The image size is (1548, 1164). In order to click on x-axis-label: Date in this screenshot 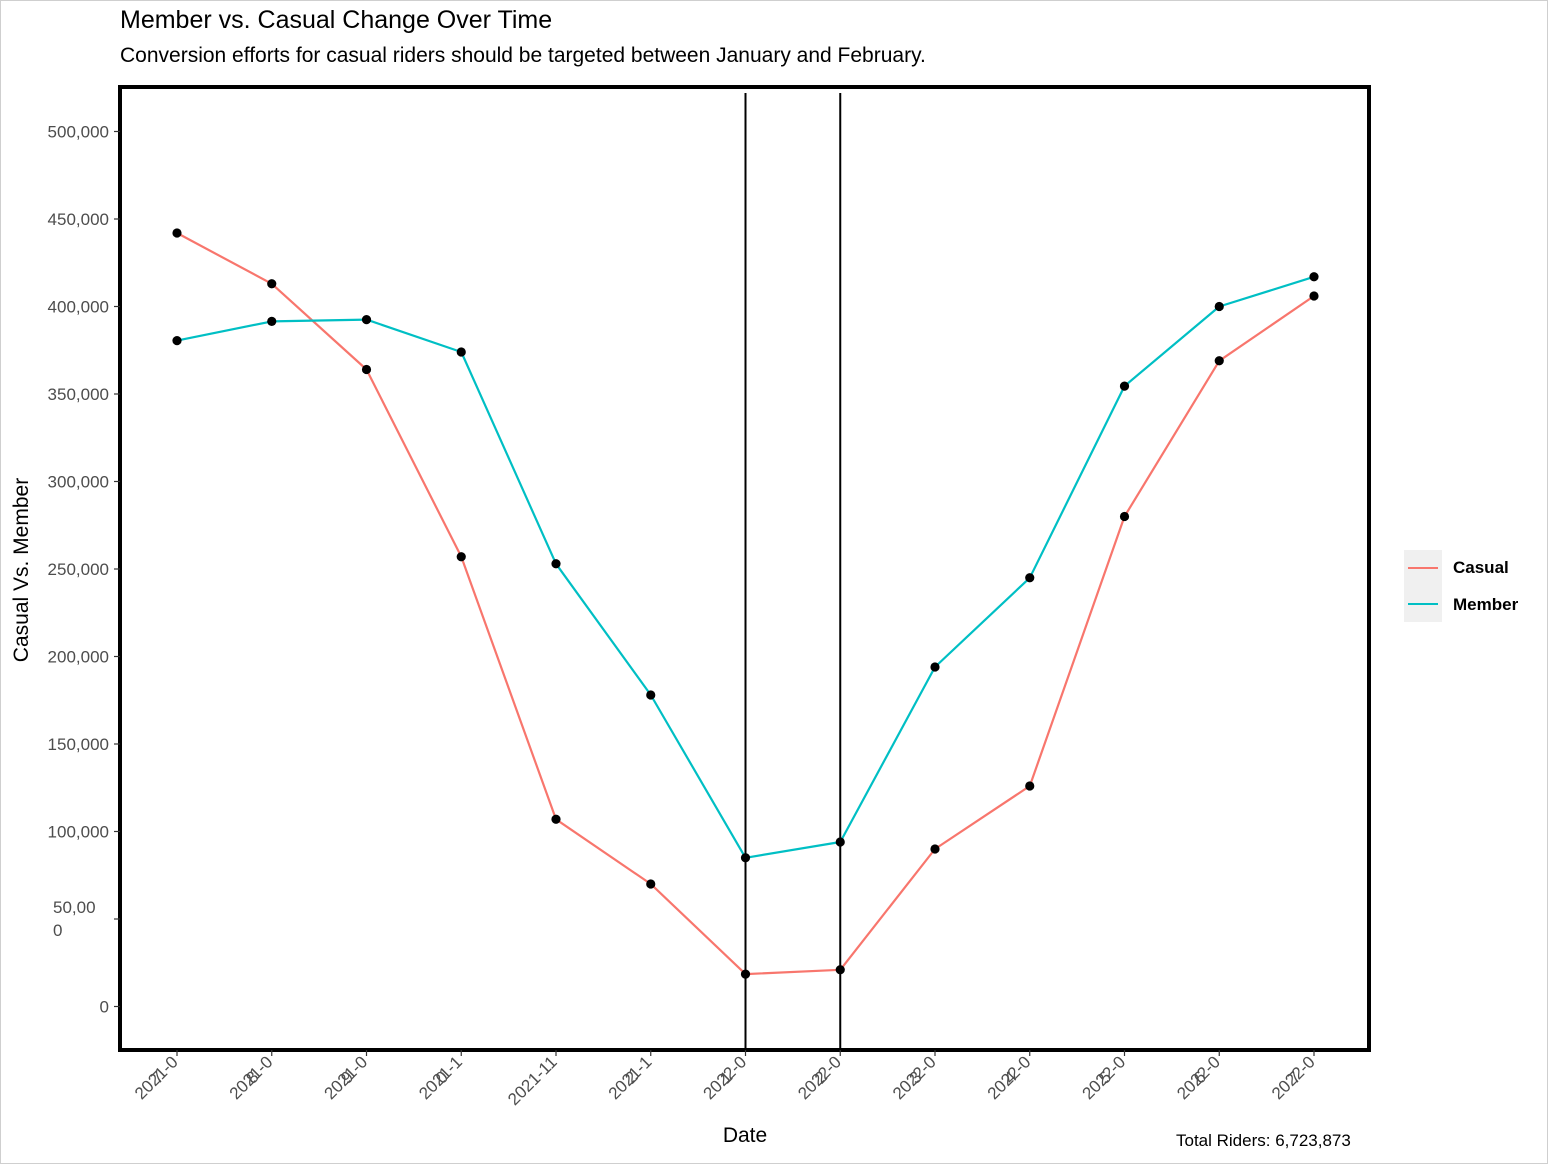, I will do `click(745, 1135)`.